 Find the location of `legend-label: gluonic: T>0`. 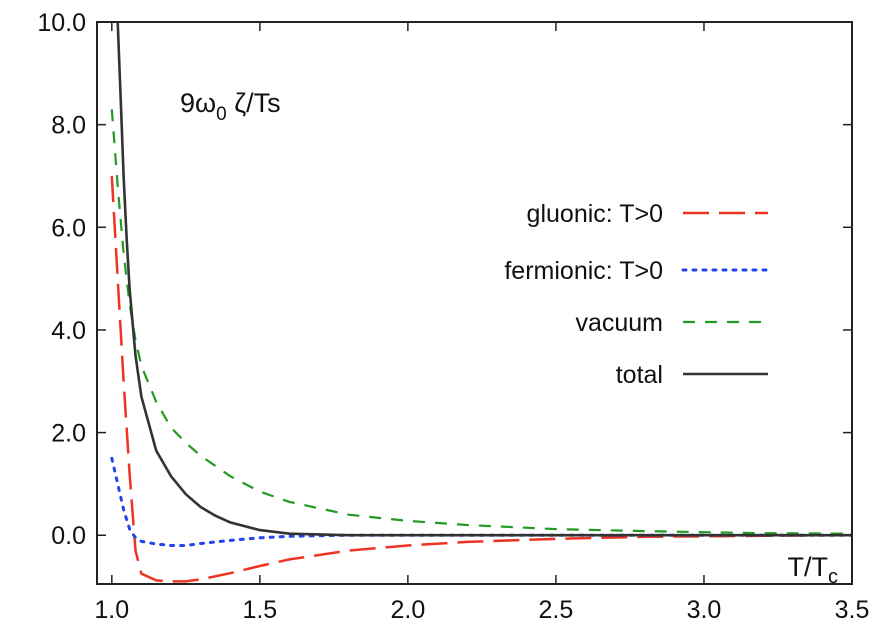

legend-label: gluonic: T>0 is located at coordinates (595, 214).